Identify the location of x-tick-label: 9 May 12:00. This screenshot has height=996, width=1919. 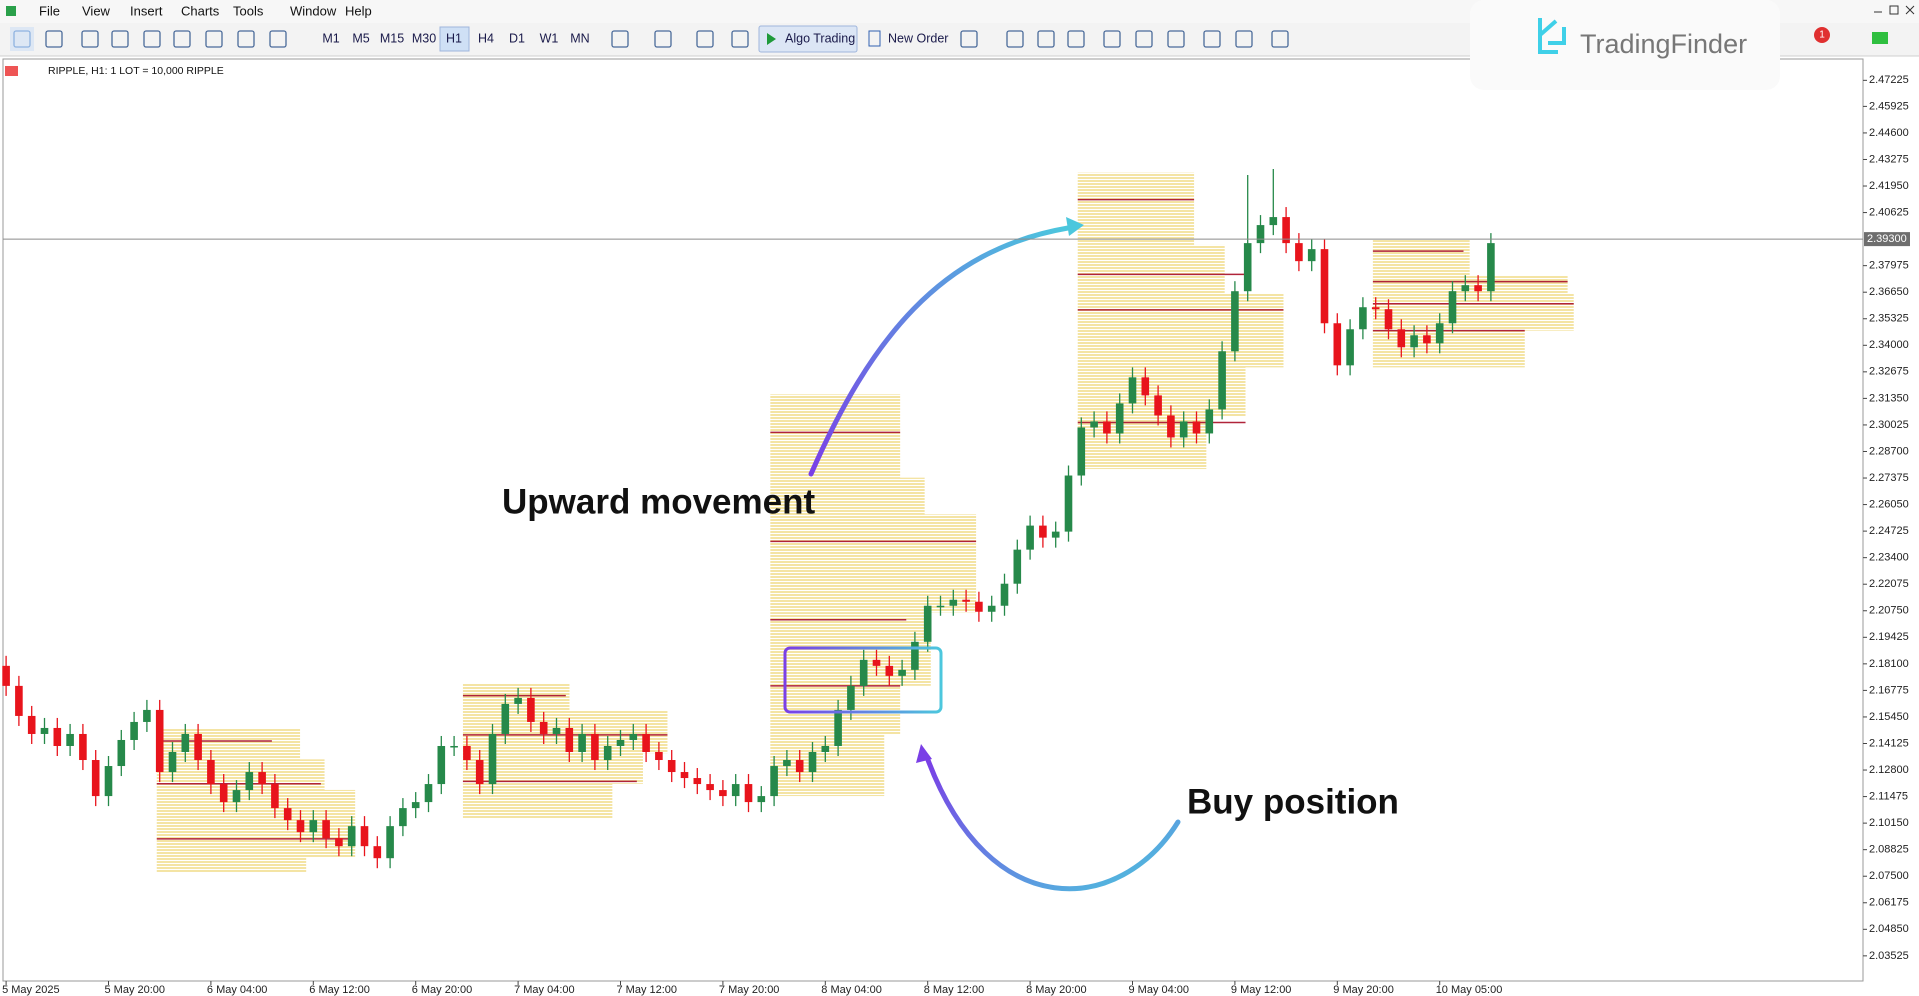
(1261, 990).